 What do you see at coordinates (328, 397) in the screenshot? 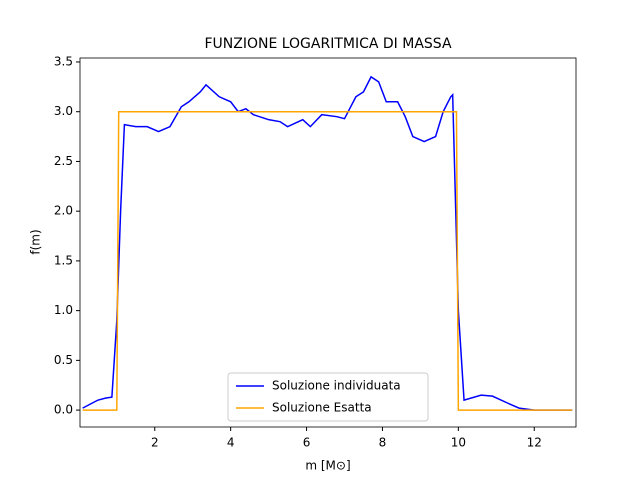
I see `legend-box` at bounding box center [328, 397].